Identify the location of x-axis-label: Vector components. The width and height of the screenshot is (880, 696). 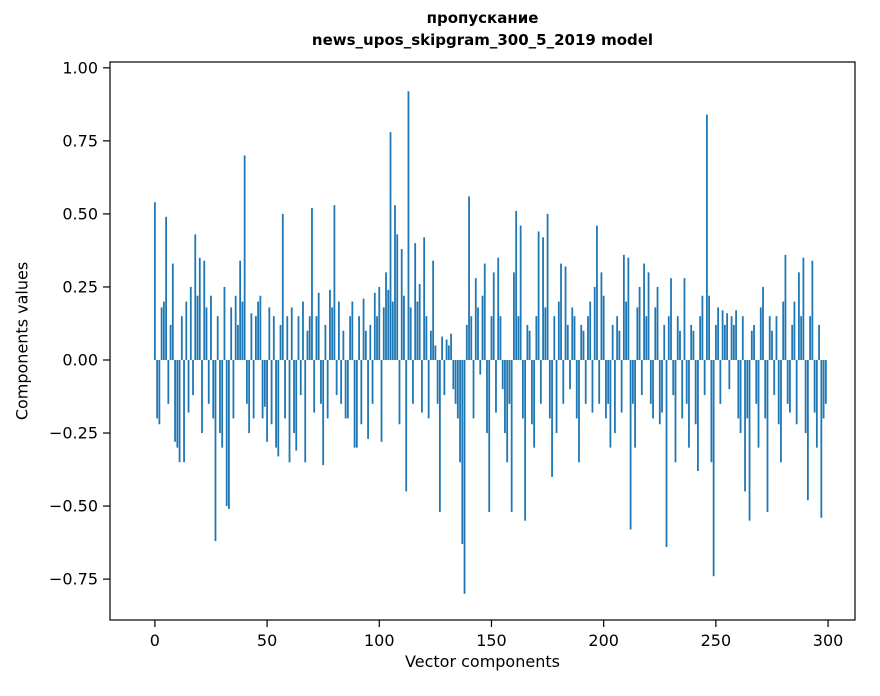
(482, 661).